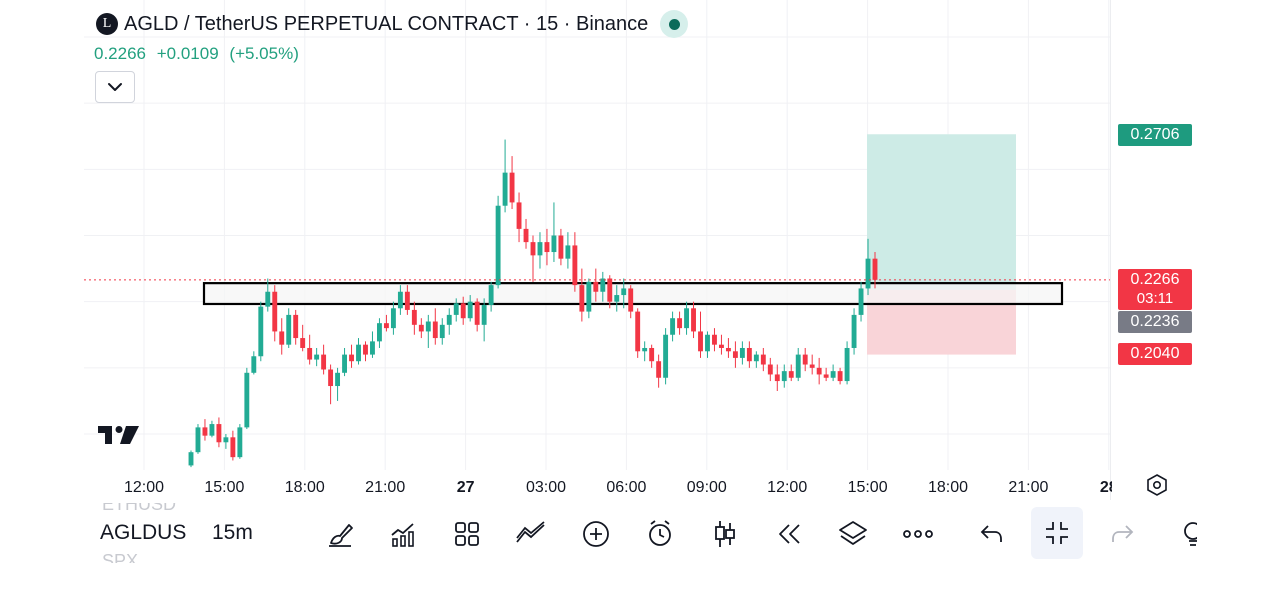  I want to click on legend-toggle-button, so click(115, 87).